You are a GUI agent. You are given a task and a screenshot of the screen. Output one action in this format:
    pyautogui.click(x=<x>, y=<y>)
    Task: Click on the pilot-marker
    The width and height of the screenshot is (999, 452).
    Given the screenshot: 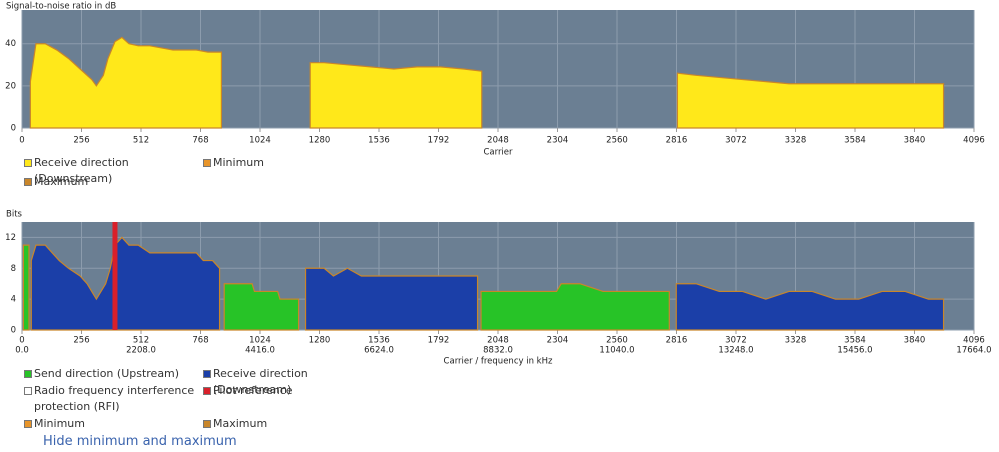 What is the action you would take?
    pyautogui.click(x=115, y=276)
    